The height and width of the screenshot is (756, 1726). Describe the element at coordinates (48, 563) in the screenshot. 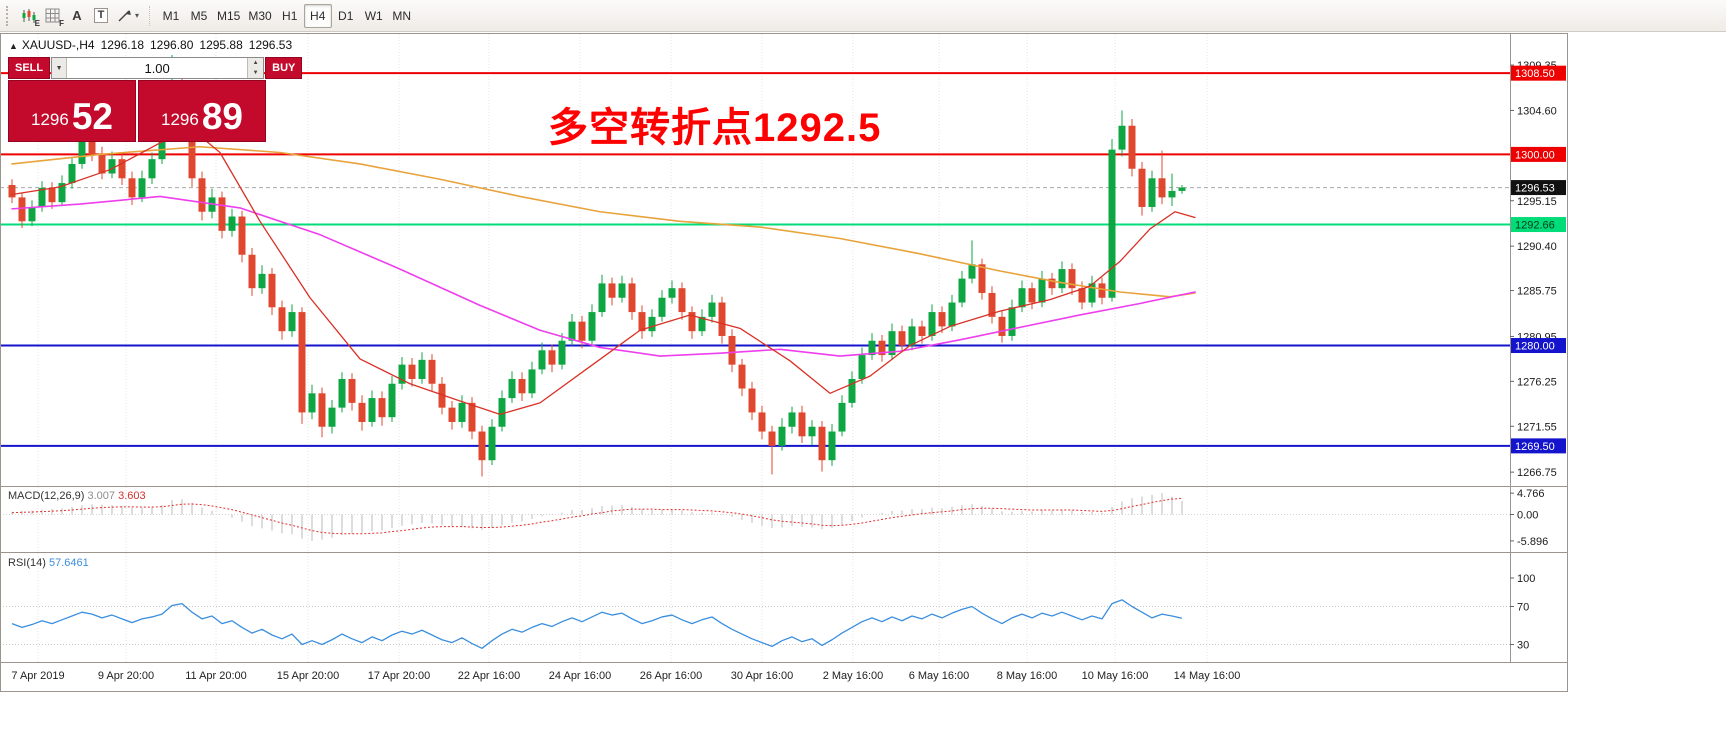

I see `svg-text: RSI(14) 57.6461` at that location.